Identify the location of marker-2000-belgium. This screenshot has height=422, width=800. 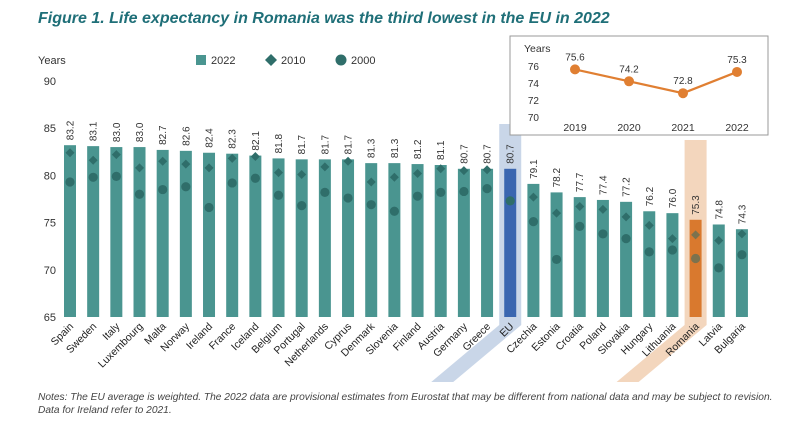
(278, 195).